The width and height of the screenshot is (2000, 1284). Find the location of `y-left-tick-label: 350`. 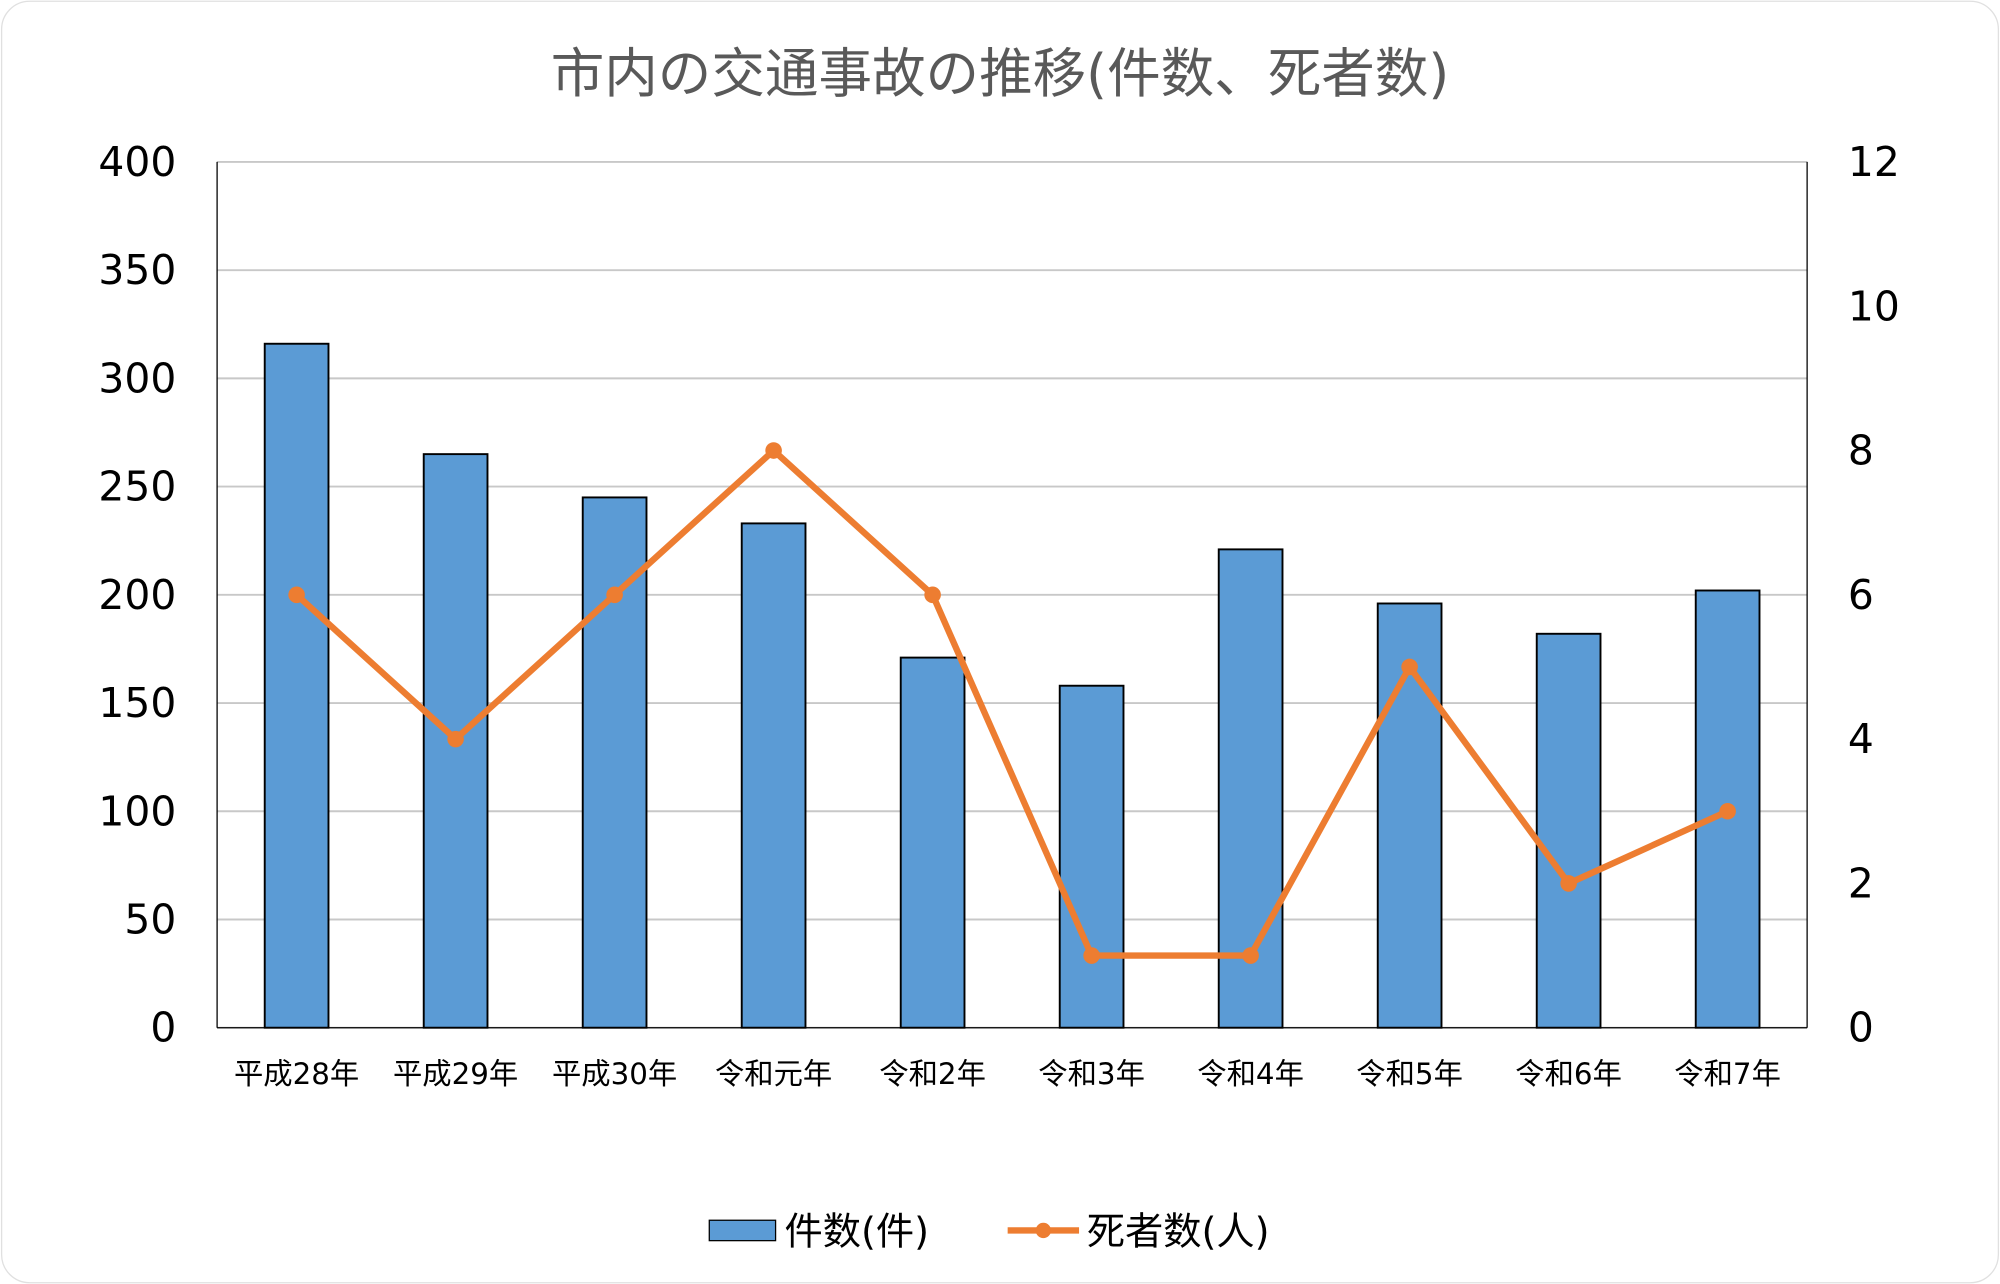

y-left-tick-label: 350 is located at coordinates (137, 270).